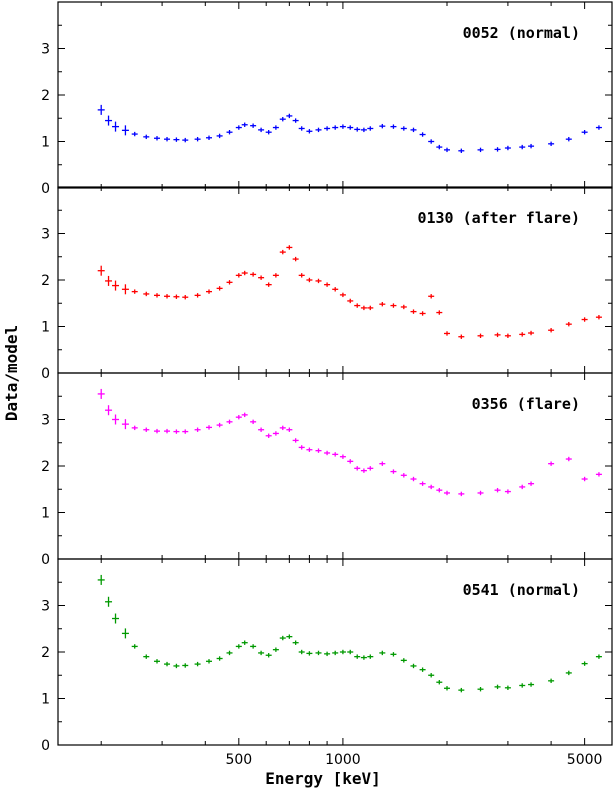 This screenshot has height=794, width=614. I want to click on panel-label: 0052 (normal), so click(521, 33).